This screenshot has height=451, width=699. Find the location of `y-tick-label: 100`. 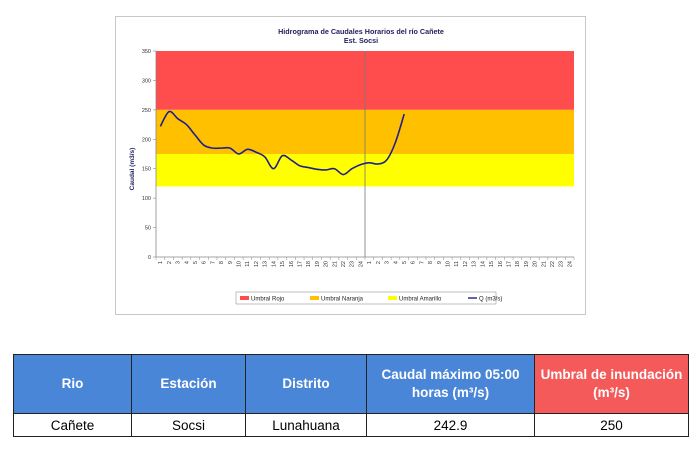

y-tick-label: 100 is located at coordinates (146, 199).